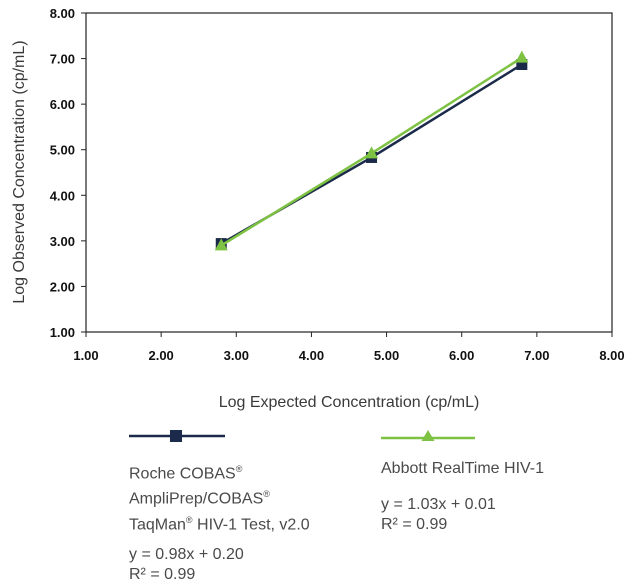 The height and width of the screenshot is (585, 629). What do you see at coordinates (414, 524) in the screenshot?
I see `legend-abbott-r2: R² = 0.99` at bounding box center [414, 524].